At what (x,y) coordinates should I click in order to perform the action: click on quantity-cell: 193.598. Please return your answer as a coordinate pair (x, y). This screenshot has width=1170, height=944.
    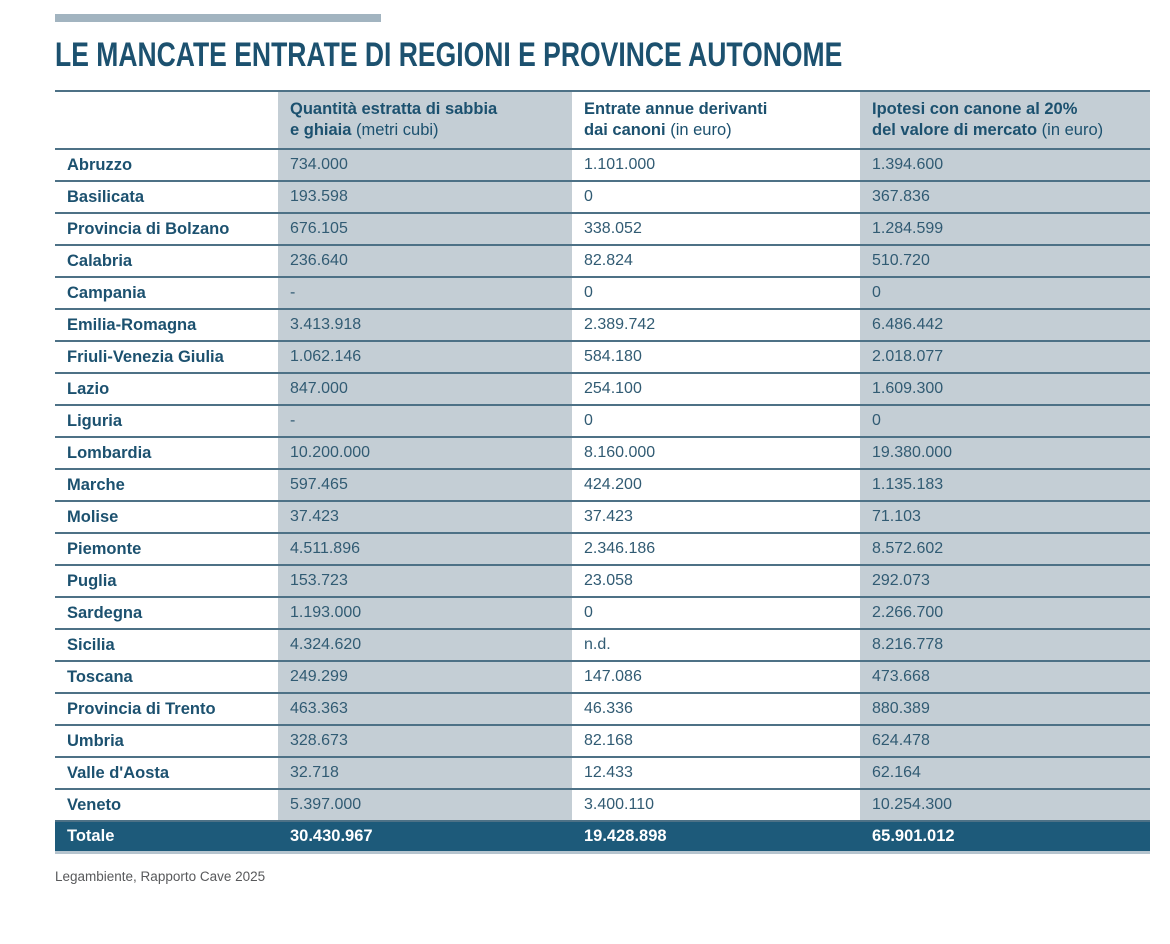
    Looking at the image, I should click on (425, 197).